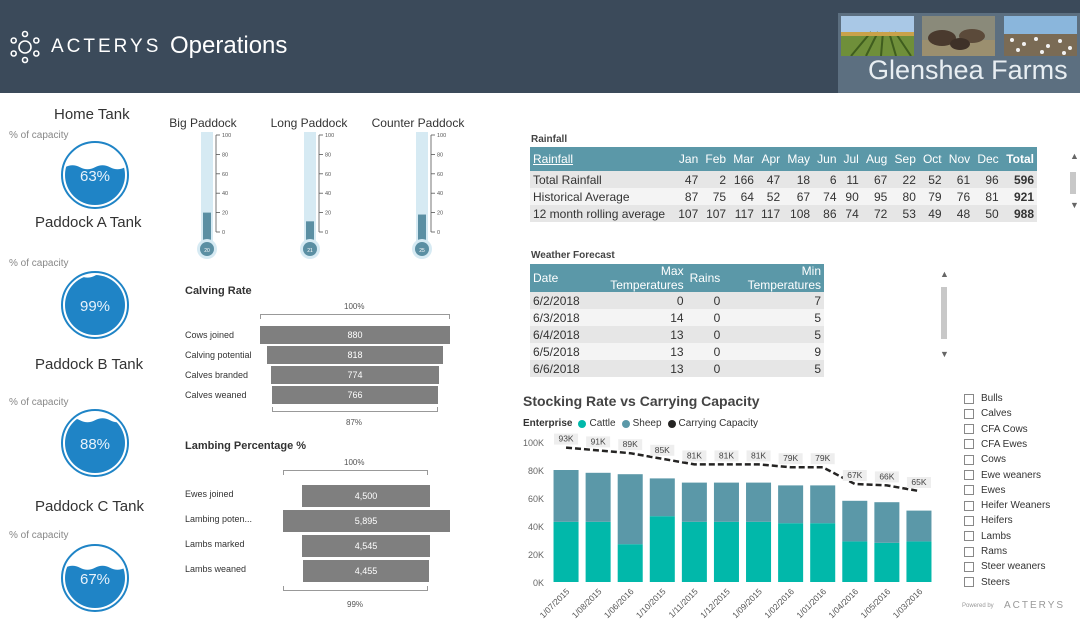 The width and height of the screenshot is (1080, 623). What do you see at coordinates (798, 159) in the screenshot?
I see `rainfall-column-header: May` at bounding box center [798, 159].